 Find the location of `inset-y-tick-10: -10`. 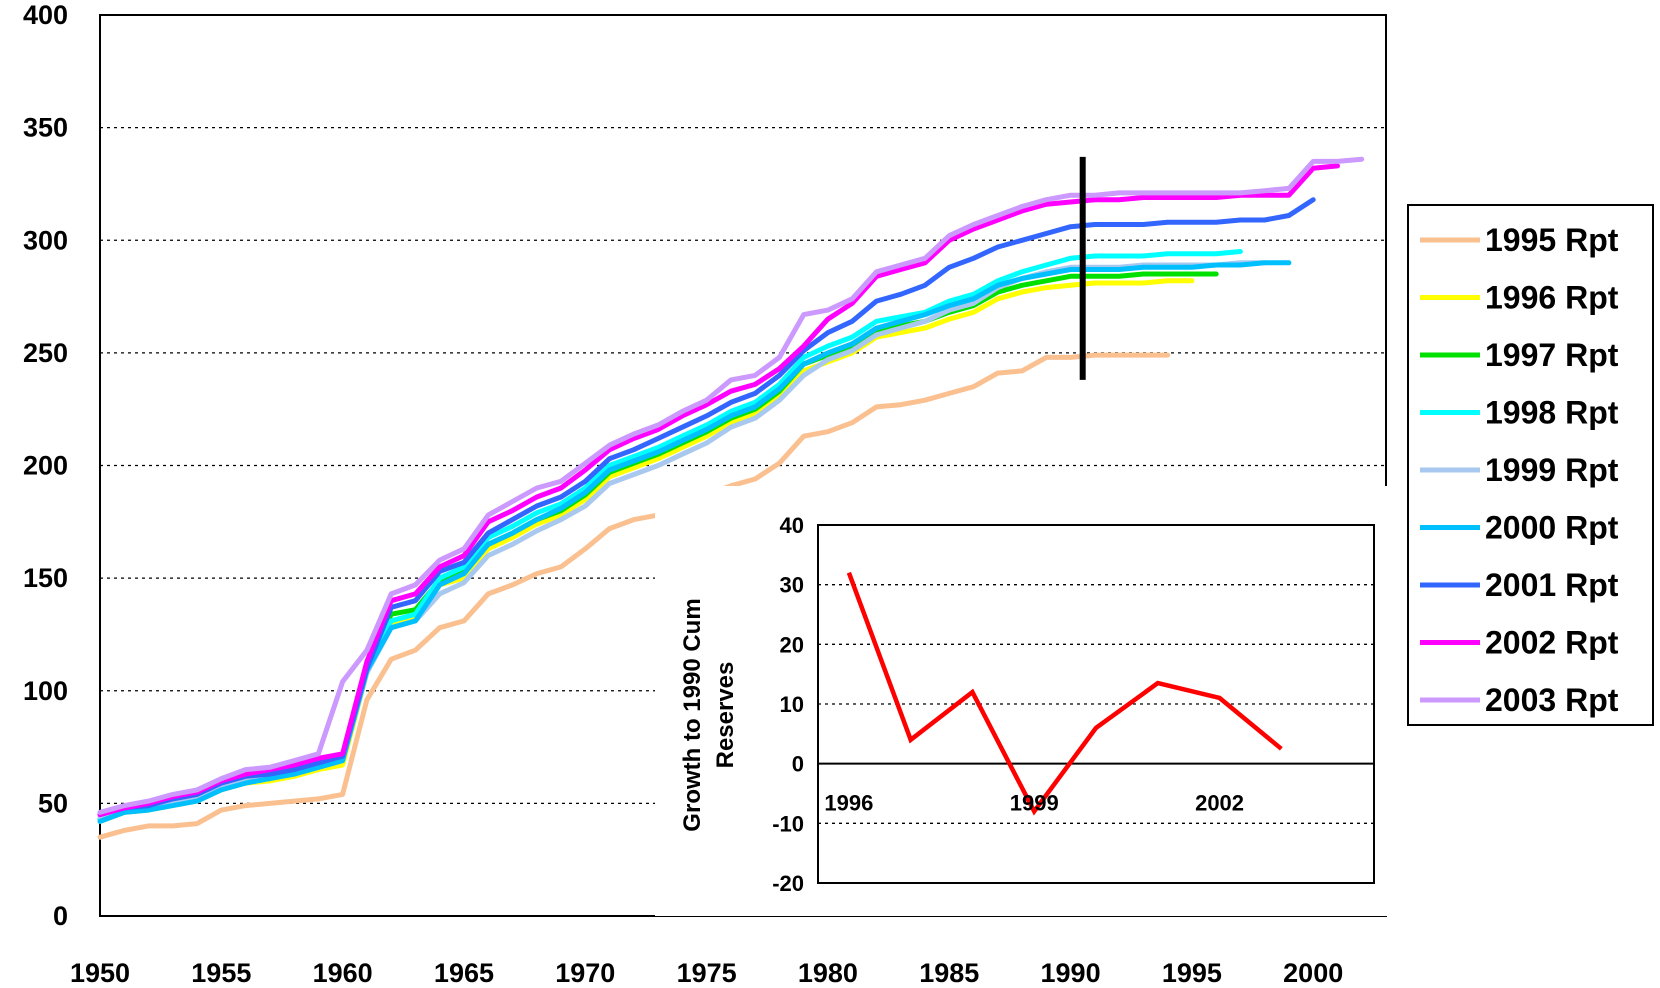

inset-y-tick-10: -10 is located at coordinates (788, 823).